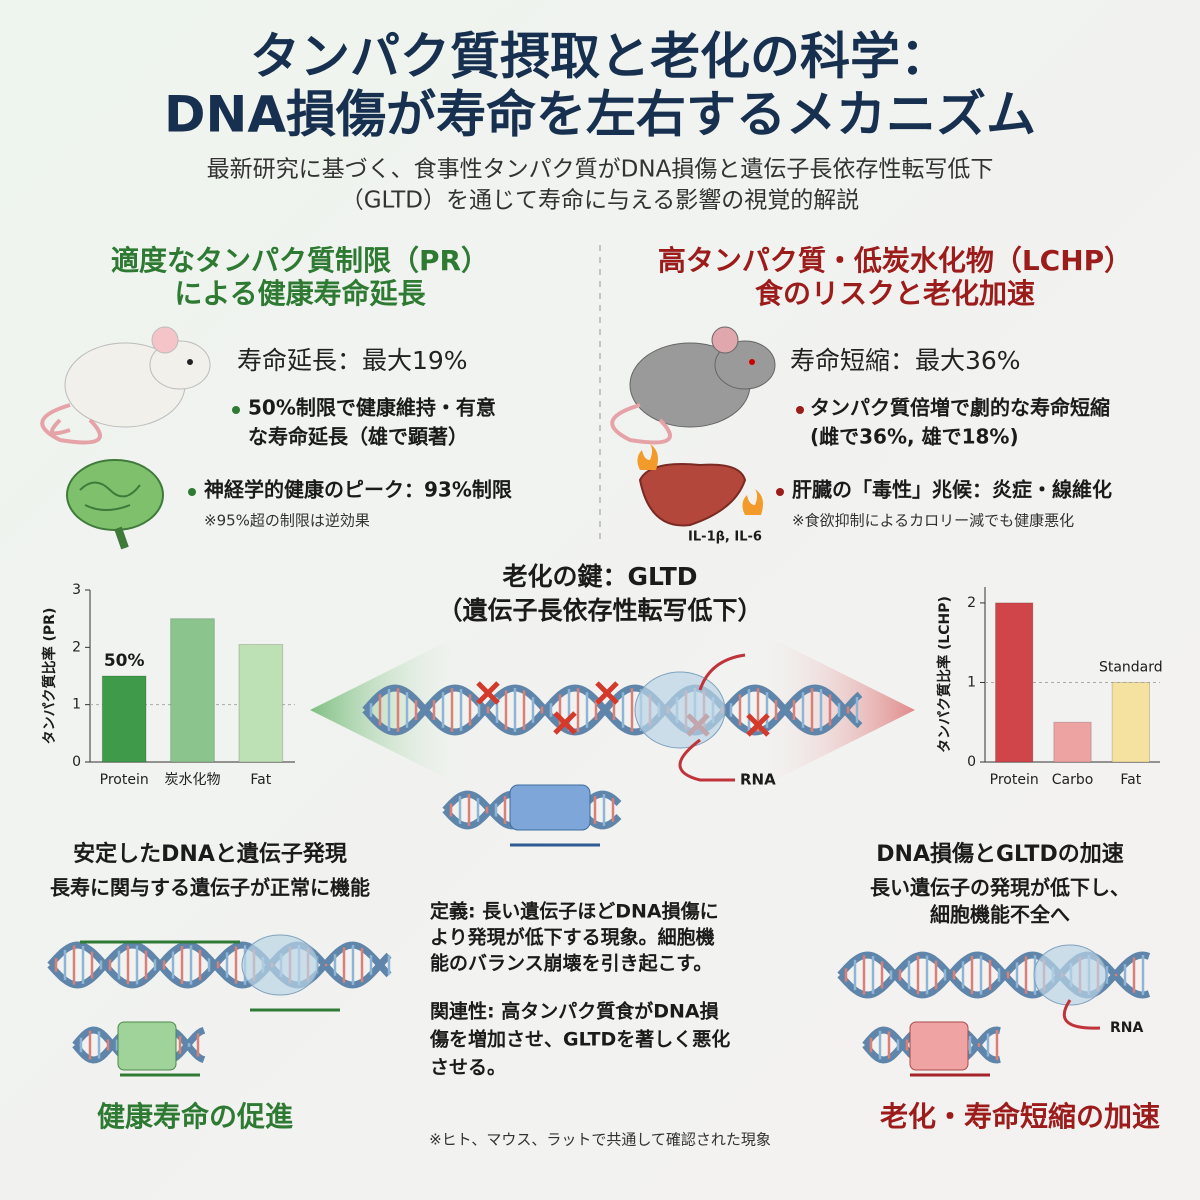 Image resolution: width=1200 pixels, height=1200 pixels. Describe the element at coordinates (895, 260) in the screenshot. I see `heading: 高タンパク質・低炭水化物（LCHP）` at that location.